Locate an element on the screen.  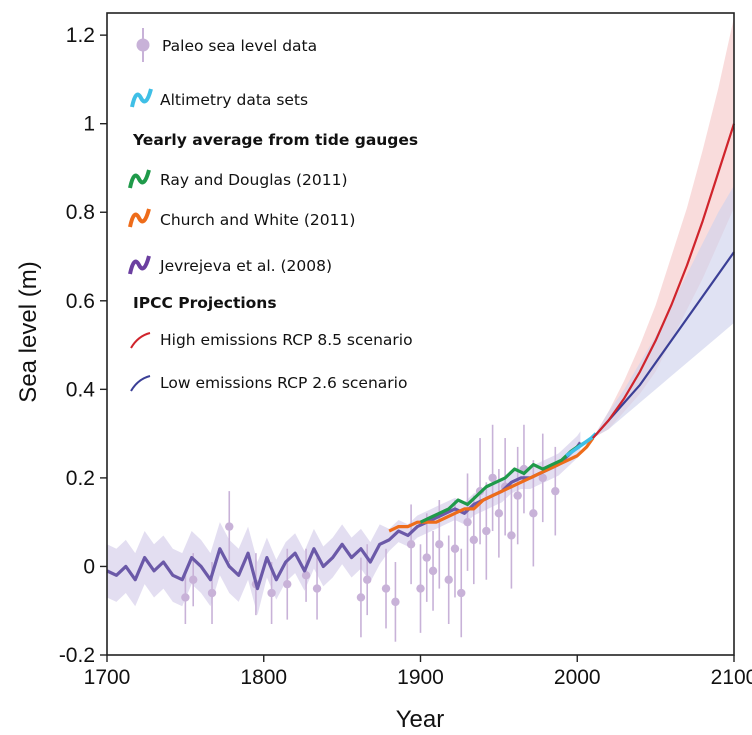
legend-jevrejeva-swatch is located at coordinates (139, 265).